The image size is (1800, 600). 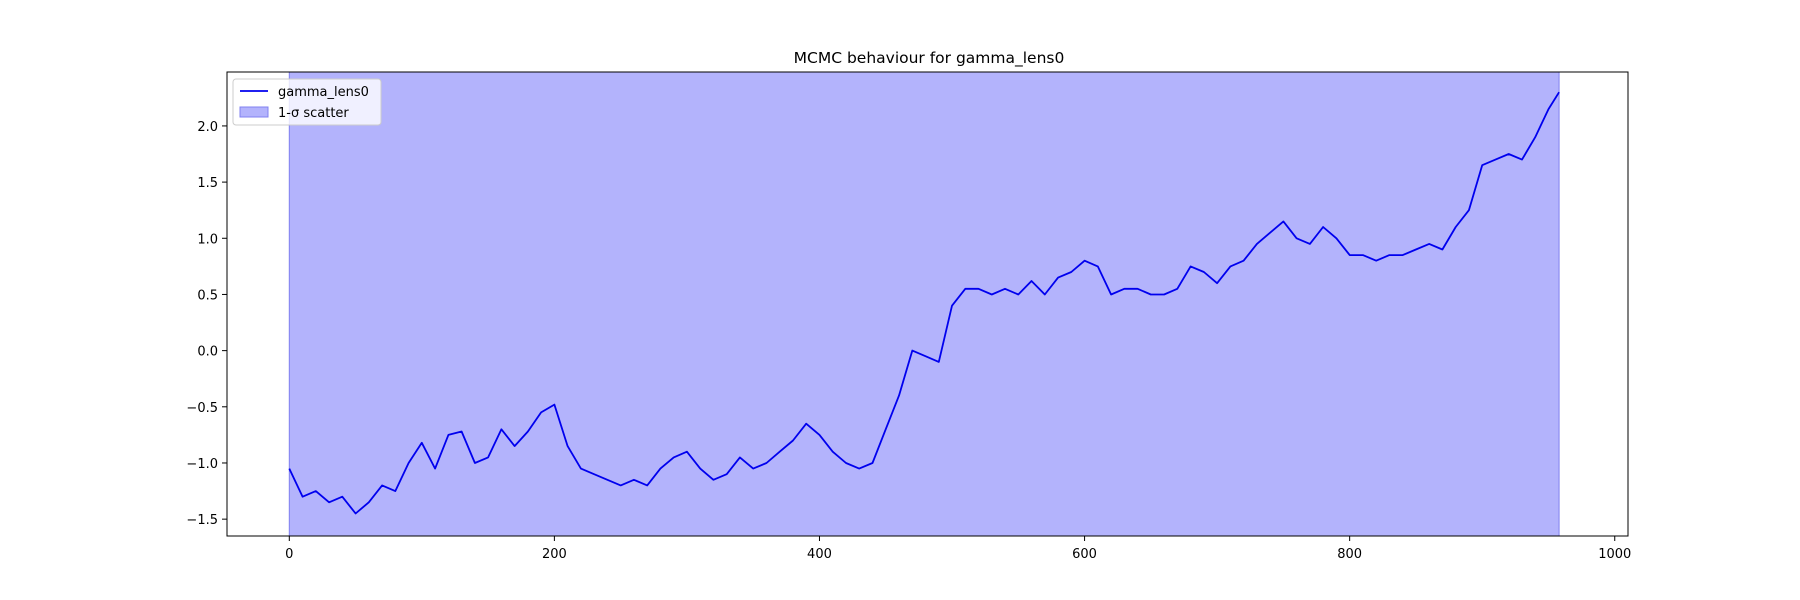 What do you see at coordinates (202, 520) in the screenshot?
I see `y-tick-label: −1.5` at bounding box center [202, 520].